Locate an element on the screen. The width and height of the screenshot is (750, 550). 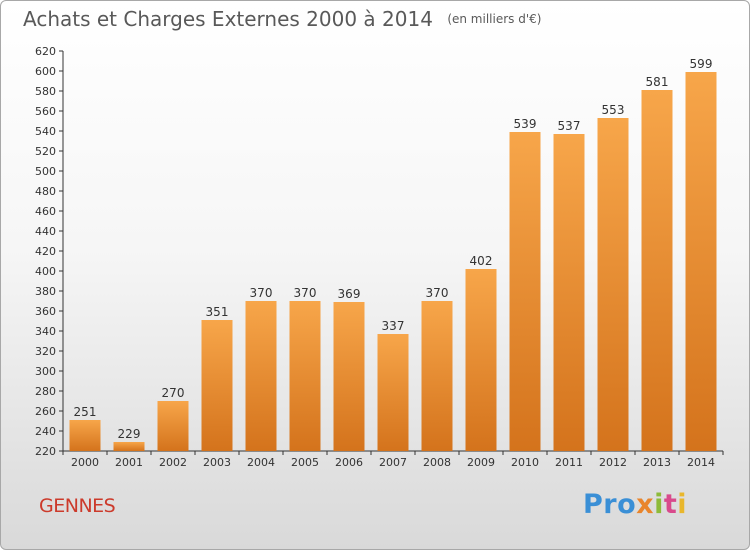
commune-name: GENNES is located at coordinates (77, 506).